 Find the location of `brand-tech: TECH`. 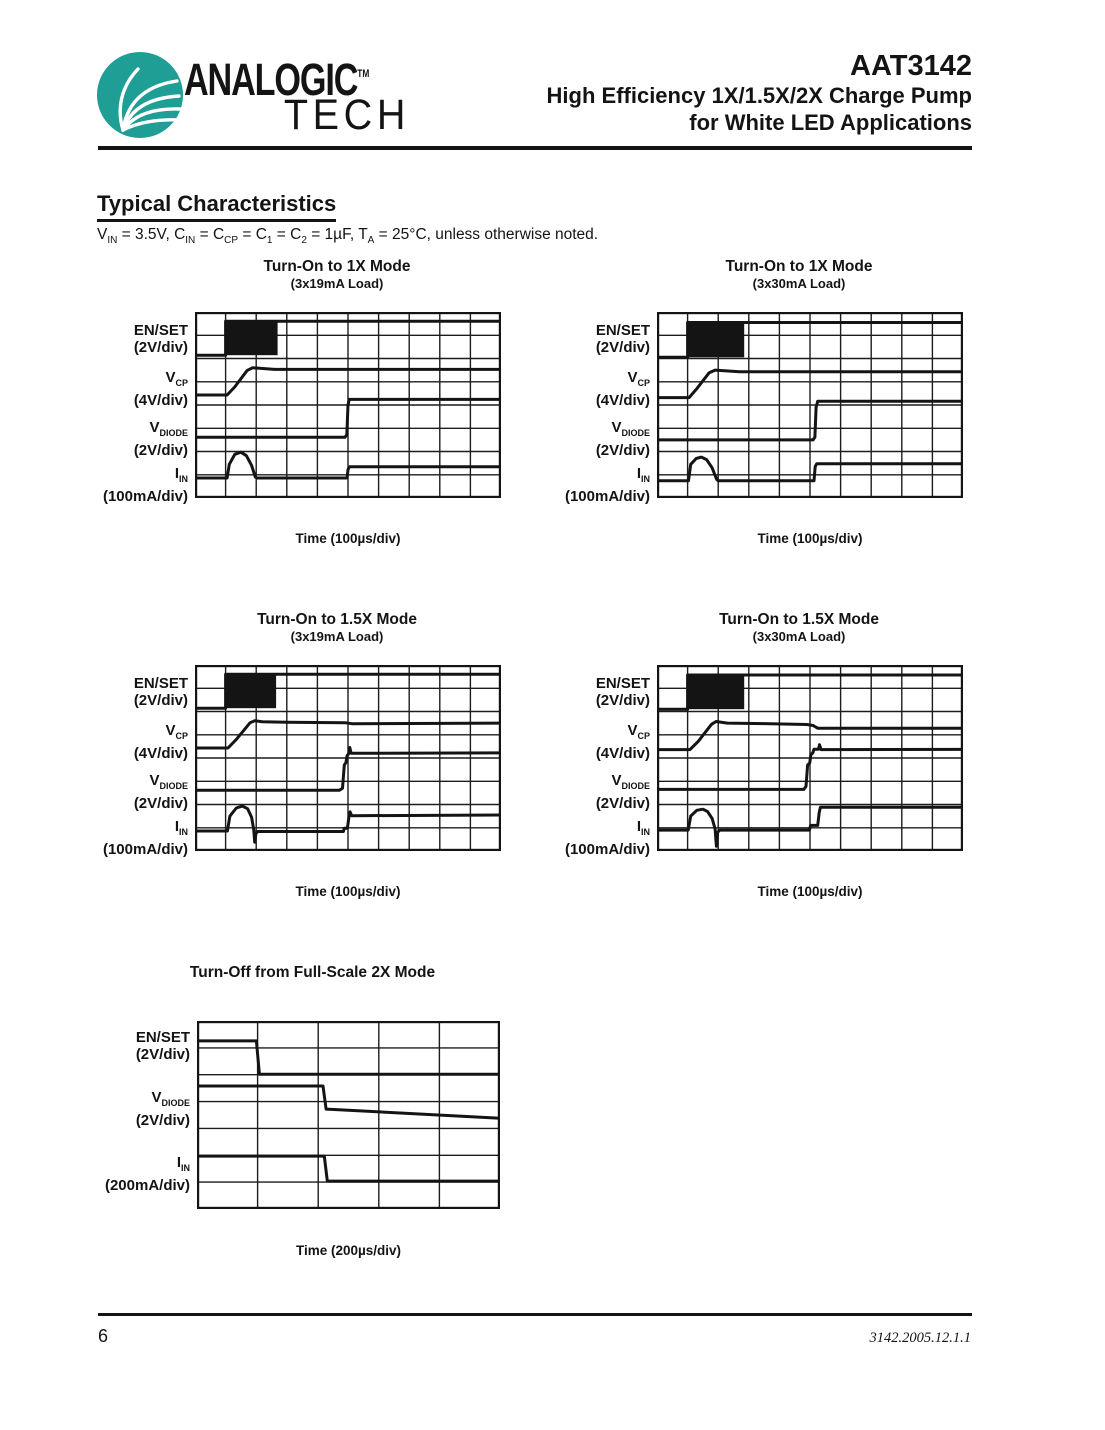

brand-tech: TECH is located at coordinates (346, 115).